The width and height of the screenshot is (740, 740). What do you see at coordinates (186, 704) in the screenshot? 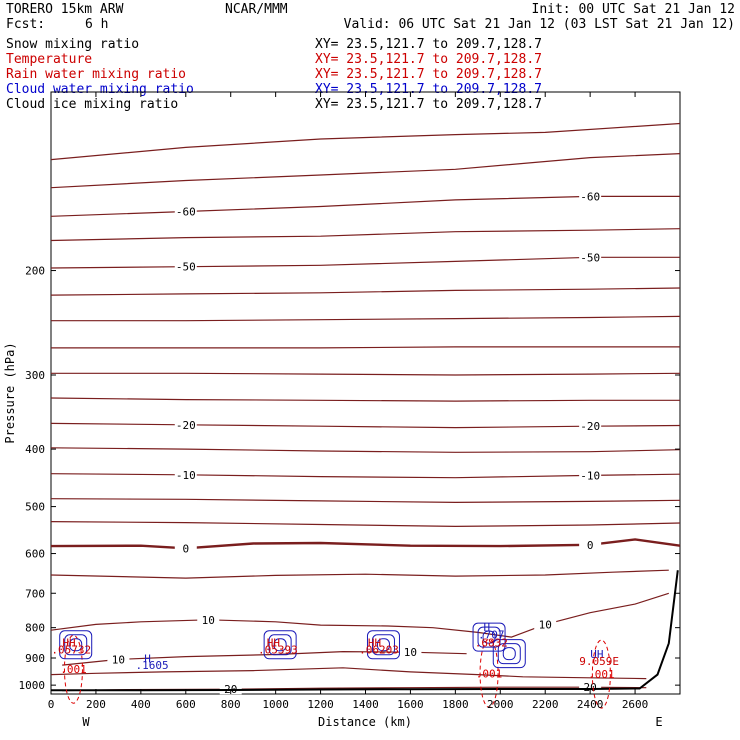
I see `x-tick-label: 600` at bounding box center [186, 704].